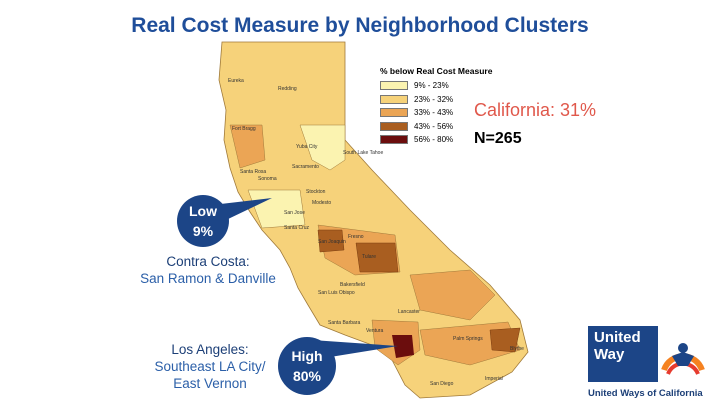  What do you see at coordinates (498, 138) in the screenshot?
I see `sample-size: N=265` at bounding box center [498, 138].